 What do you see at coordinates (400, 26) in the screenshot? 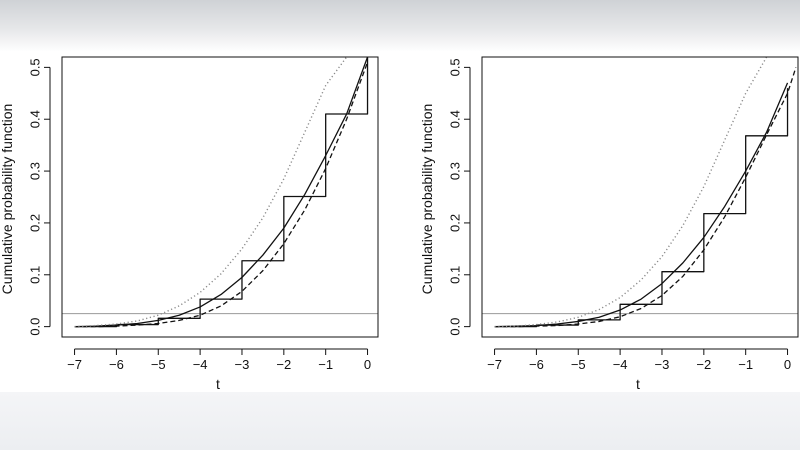
I see `top-shadow-band` at bounding box center [400, 26].